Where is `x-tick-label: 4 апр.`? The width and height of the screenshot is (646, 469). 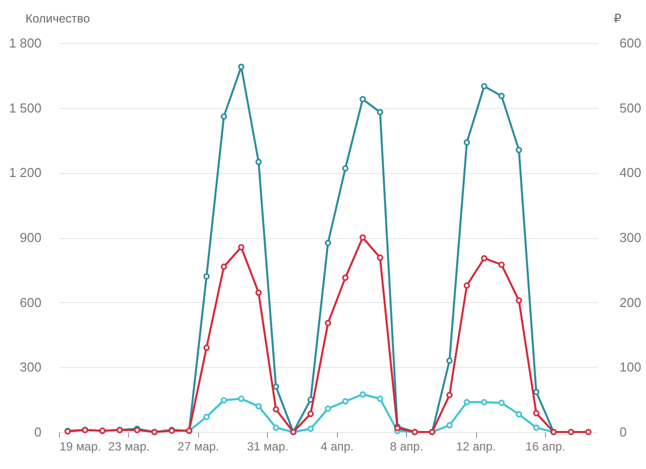
x-tick-label: 4 апр. is located at coordinates (337, 447).